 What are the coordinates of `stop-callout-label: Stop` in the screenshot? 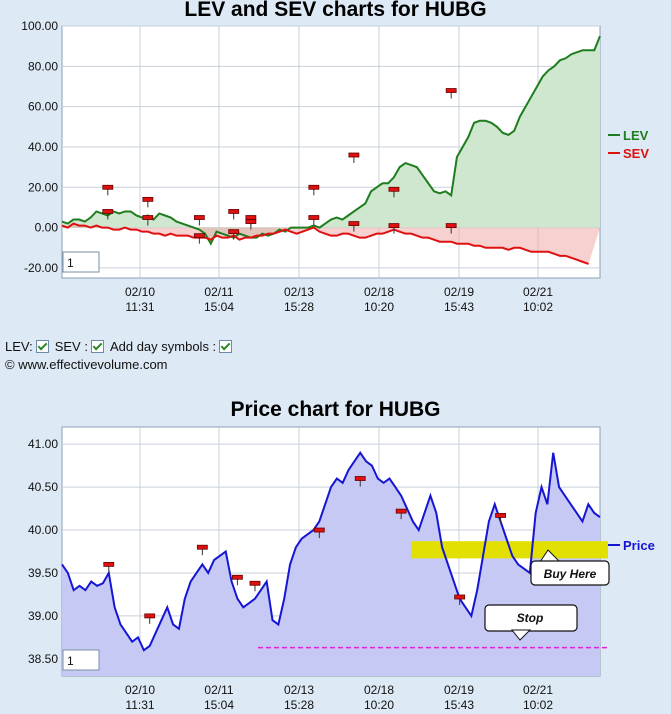 It's located at (530, 618).